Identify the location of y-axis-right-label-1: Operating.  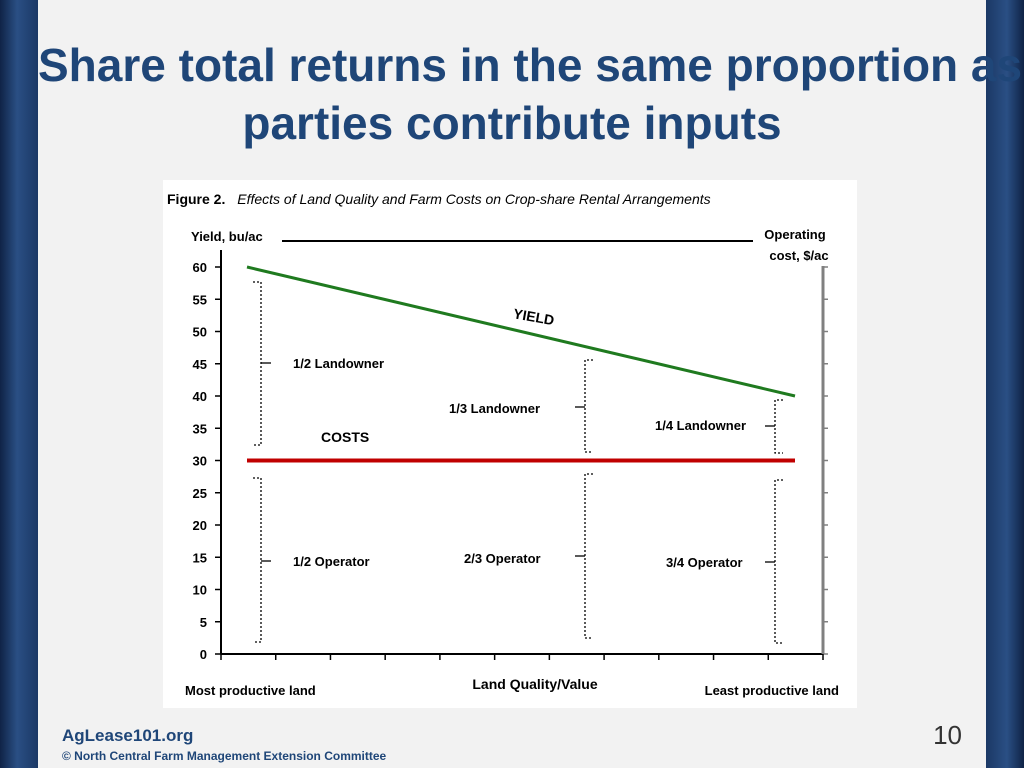
(794, 234).